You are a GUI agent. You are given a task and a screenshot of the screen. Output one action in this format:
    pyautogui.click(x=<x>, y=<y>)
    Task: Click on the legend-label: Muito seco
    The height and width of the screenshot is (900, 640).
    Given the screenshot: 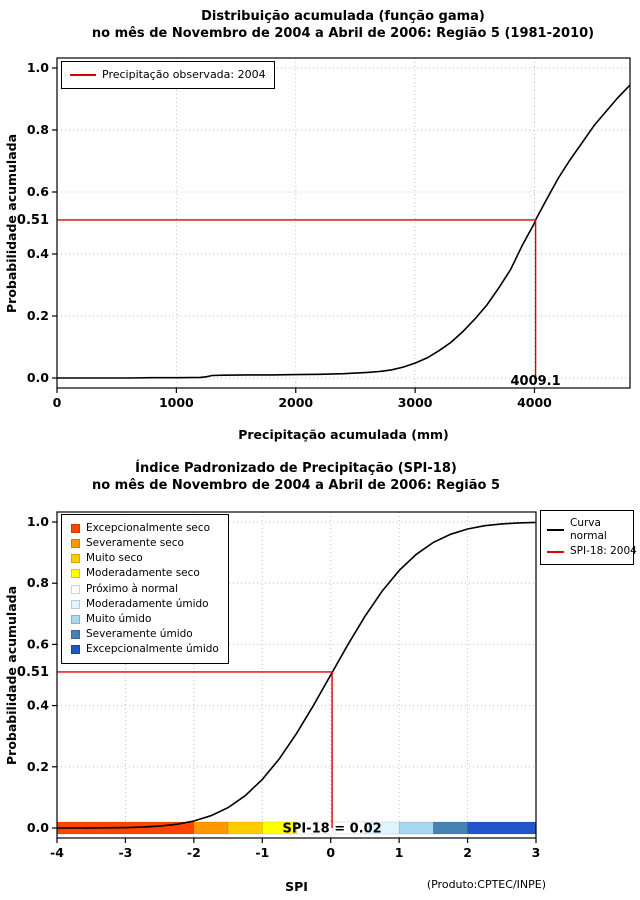 What is the action you would take?
    pyautogui.click(x=114, y=558)
    